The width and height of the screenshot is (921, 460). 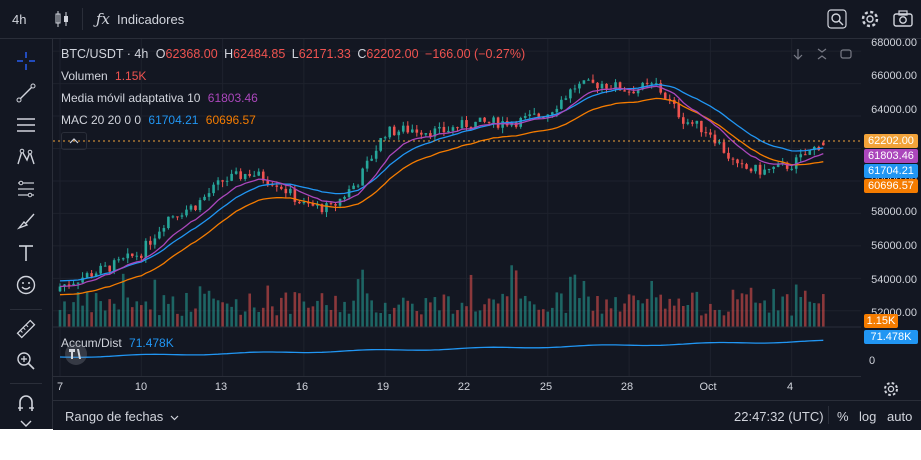 What do you see at coordinates (779, 416) in the screenshot?
I see `clock: 22:47:32 (UTC)` at bounding box center [779, 416].